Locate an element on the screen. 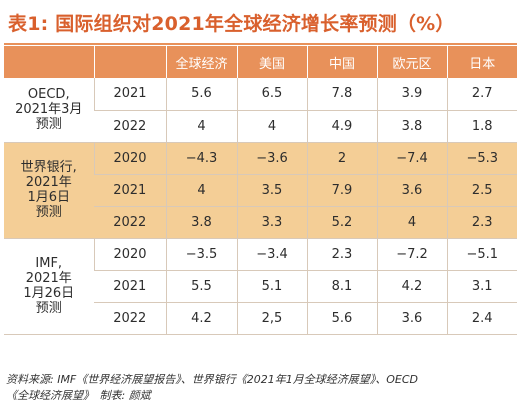 Image resolution: width=521 pixels, height=410 pixels. value-cell-usa: 3.5 is located at coordinates (271, 190).